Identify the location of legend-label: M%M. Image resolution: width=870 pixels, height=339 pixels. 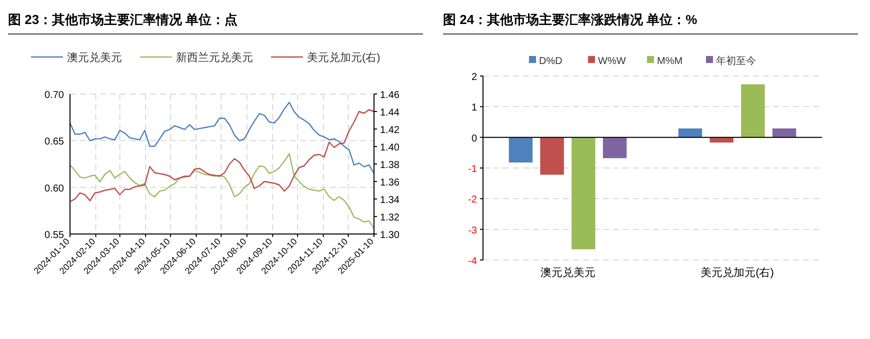
(670, 61).